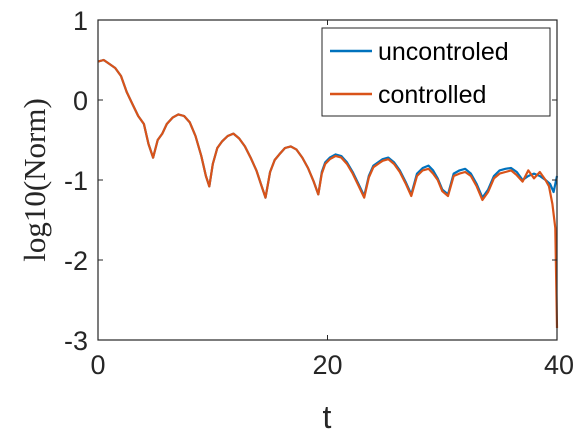 Image resolution: width=577 pixels, height=437 pixels. What do you see at coordinates (327, 417) in the screenshot?
I see `x-axis-label: t` at bounding box center [327, 417].